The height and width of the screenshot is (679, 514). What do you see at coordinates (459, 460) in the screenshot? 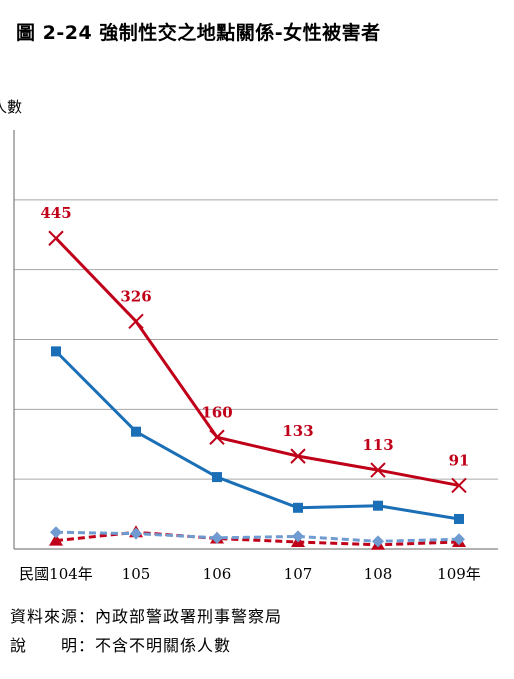
I see `data-label: 91` at bounding box center [459, 460].